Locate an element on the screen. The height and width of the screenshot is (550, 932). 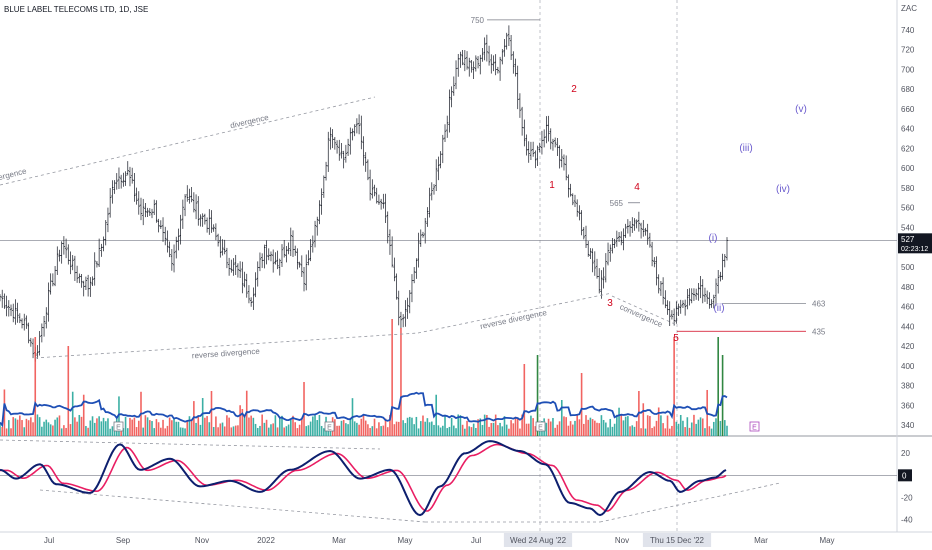
reverse-divergence-label: reverse divergence is located at coordinates (513, 319).